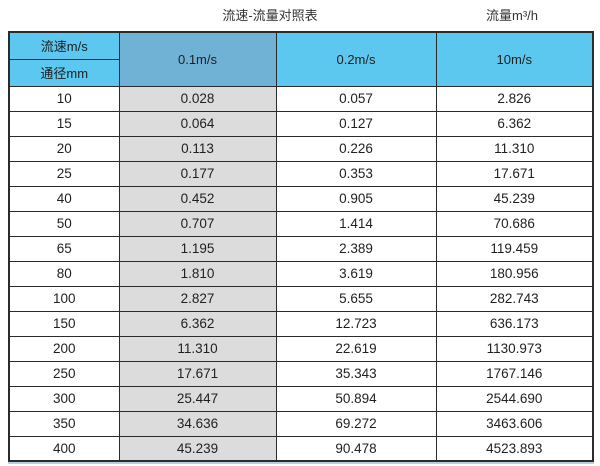  I want to click on table-row: 50 0.707 1.414 70.686, so click(301, 223).